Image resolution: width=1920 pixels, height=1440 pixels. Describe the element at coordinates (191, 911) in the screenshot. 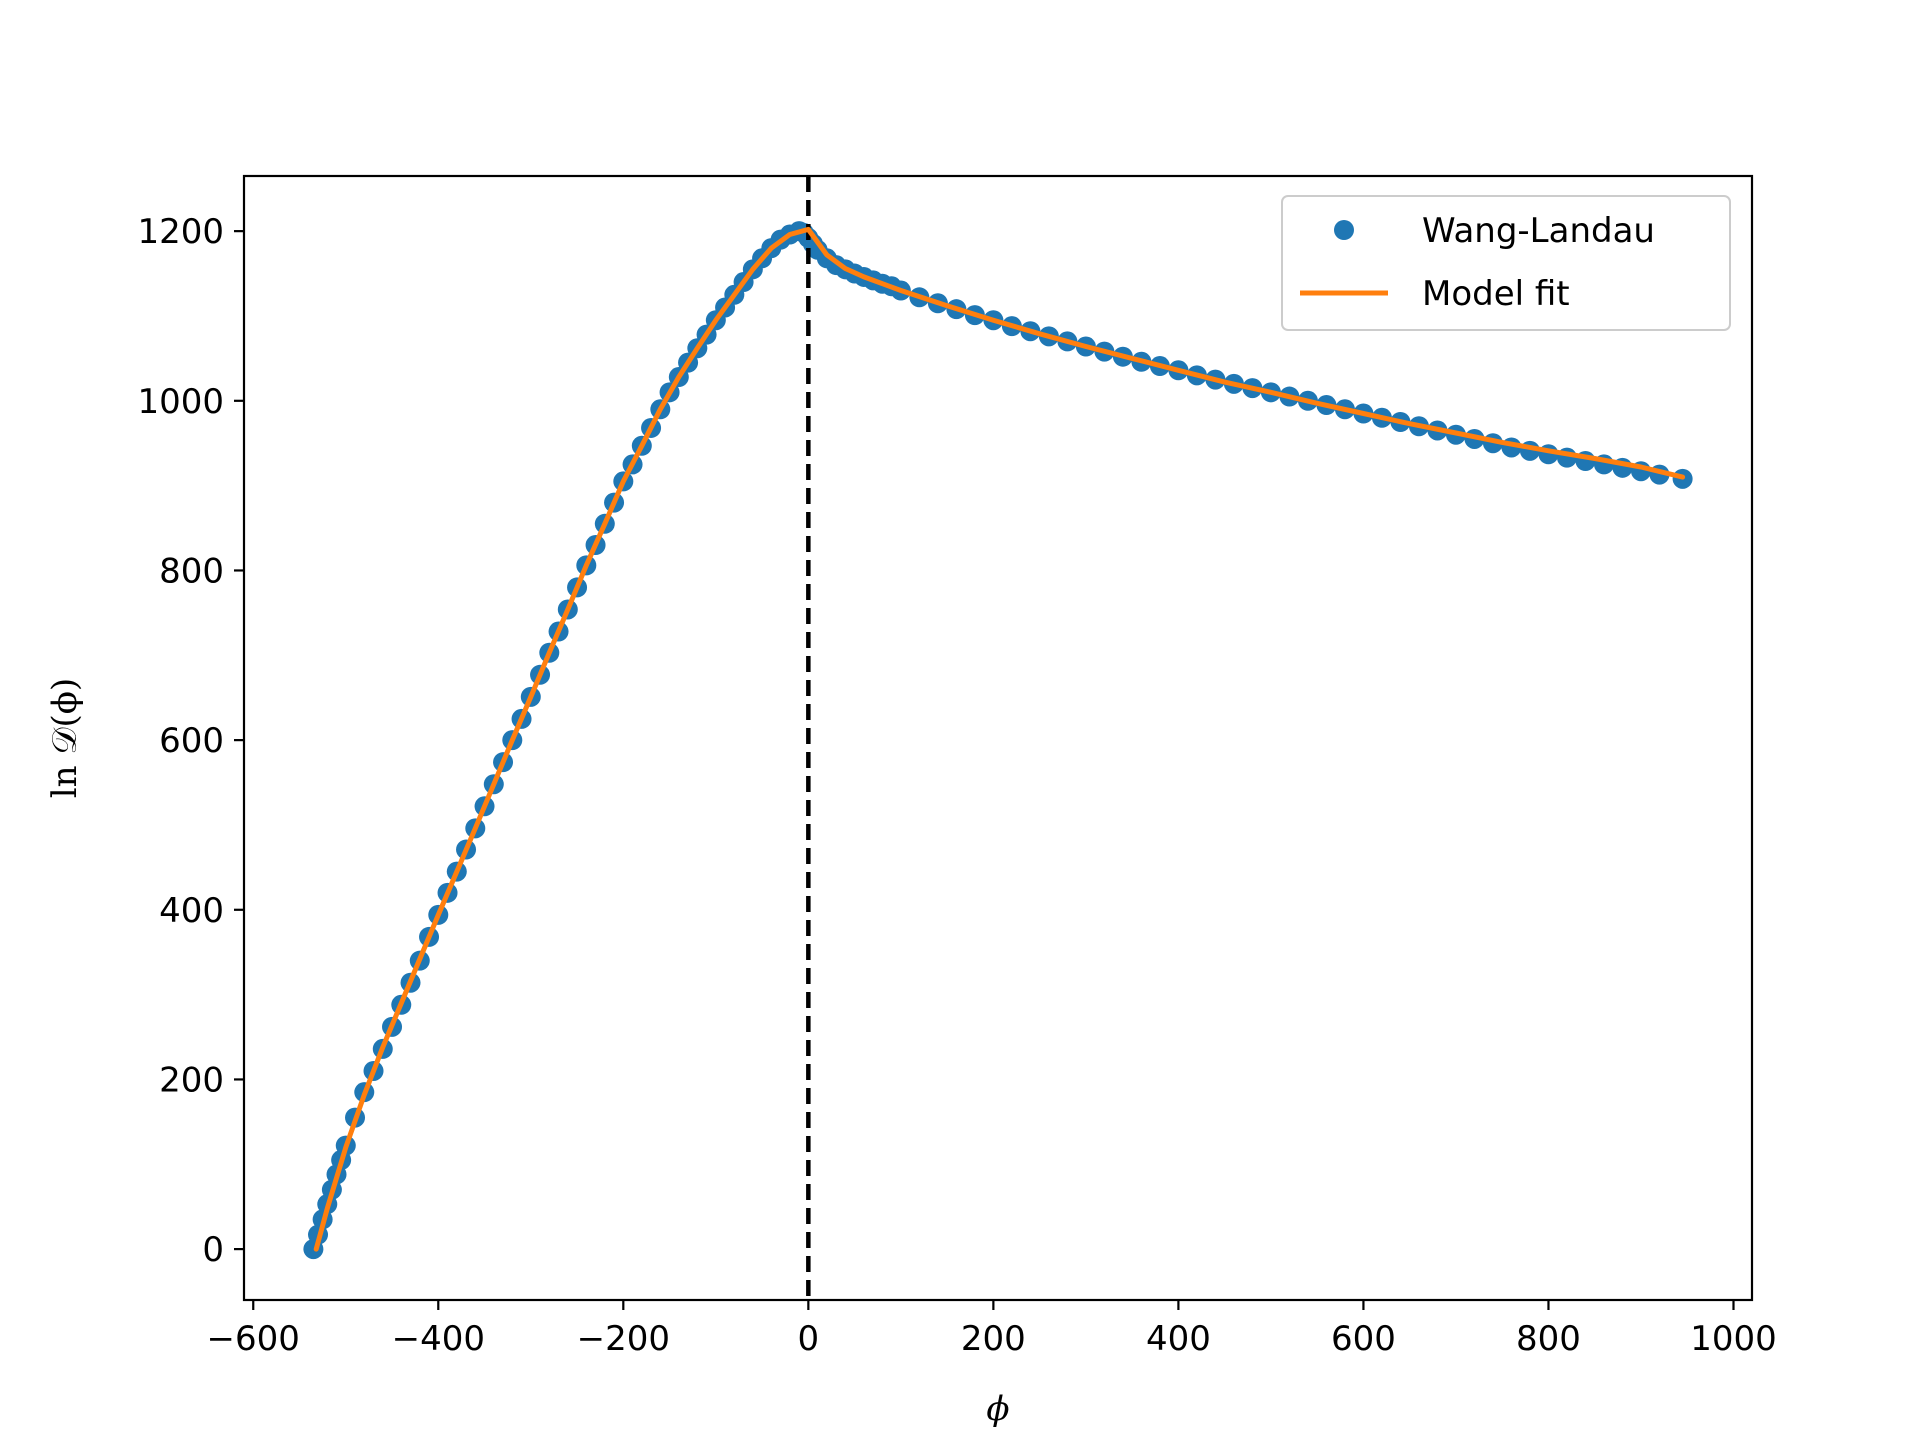

I see `y-tick-label: 400` at that location.